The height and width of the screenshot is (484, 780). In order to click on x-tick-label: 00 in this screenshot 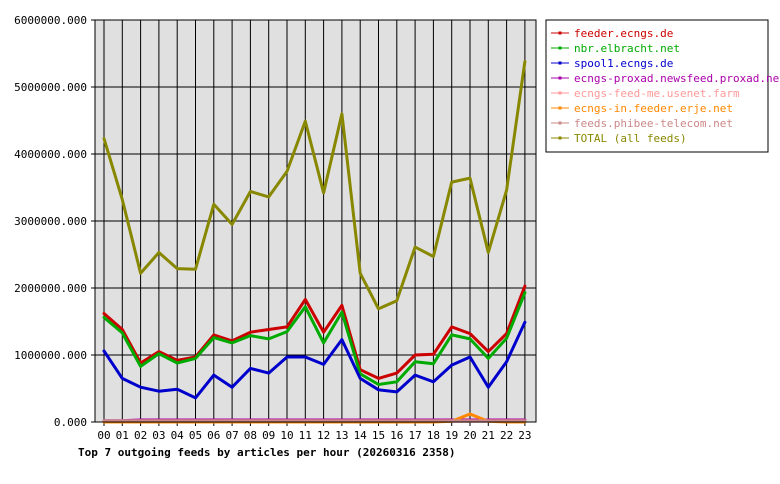, I will do `click(103, 435)`.